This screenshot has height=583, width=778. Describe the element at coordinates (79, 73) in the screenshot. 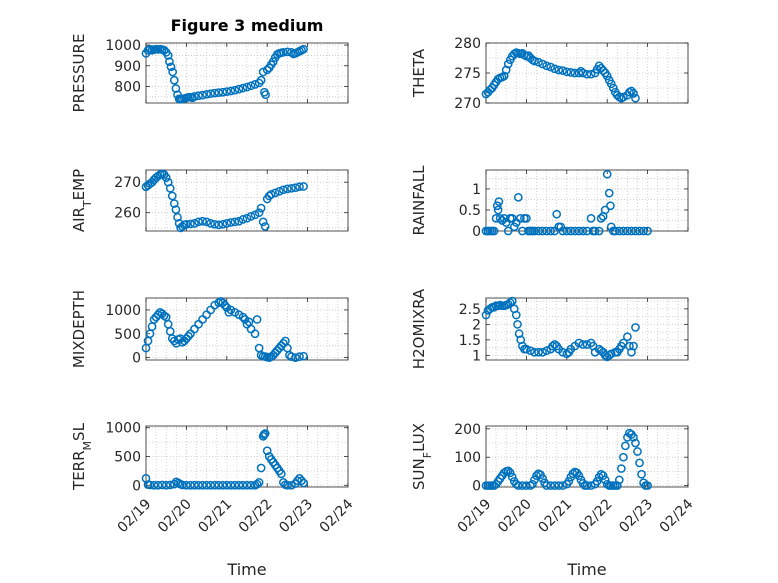

I see `y-axis-label: PRESSURE` at that location.